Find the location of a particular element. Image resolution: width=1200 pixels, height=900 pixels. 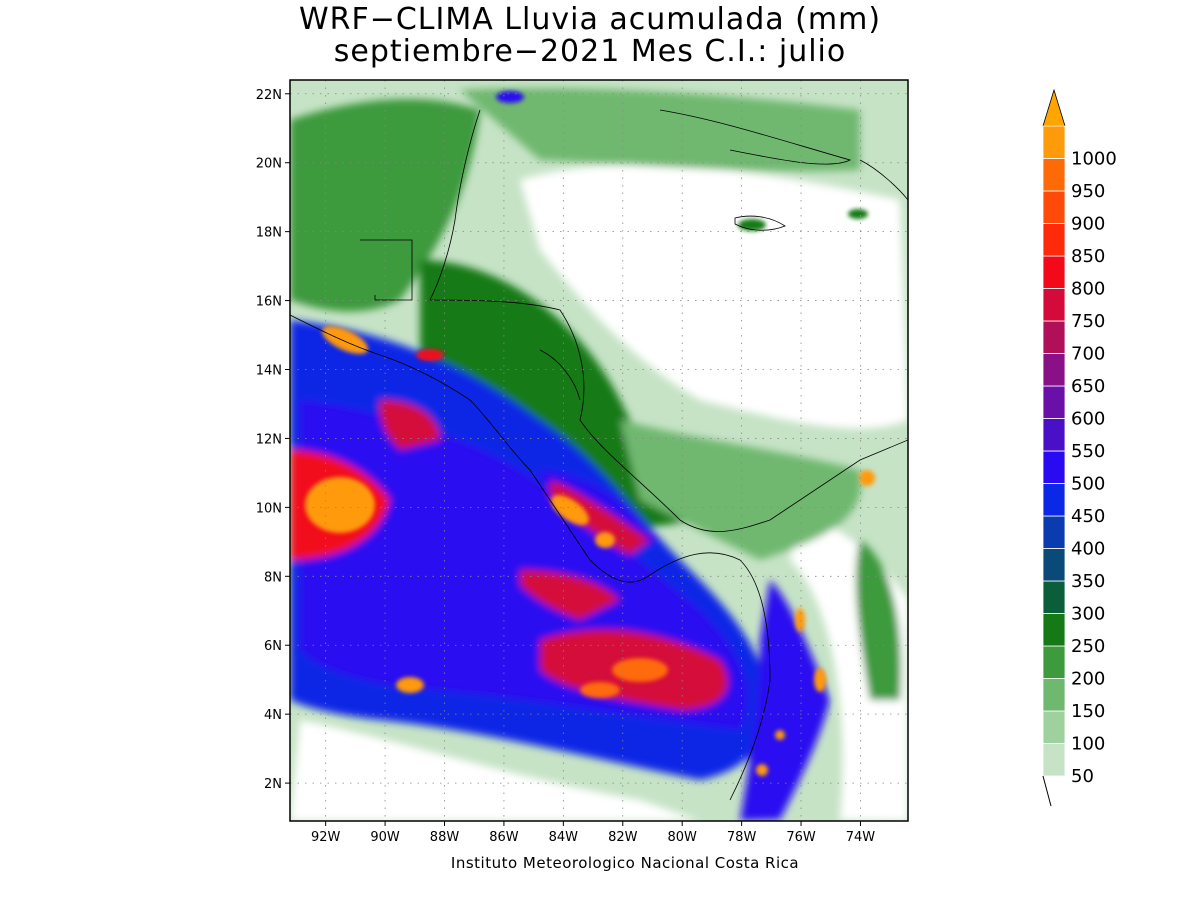

x-tick-label: 92W is located at coordinates (326, 837).